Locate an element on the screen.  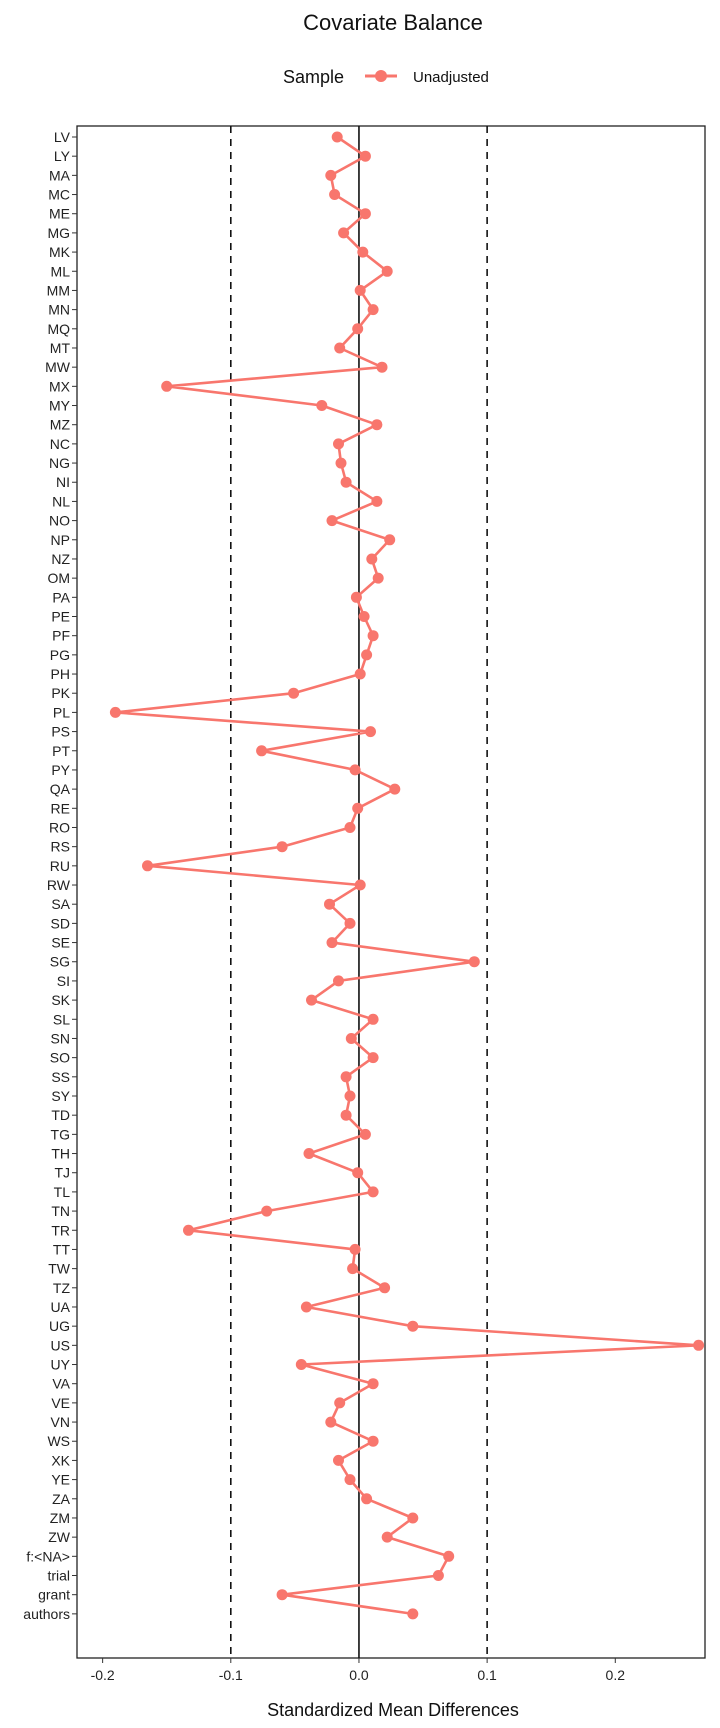
x-tick-label: -0.2 is located at coordinates (103, 1675).